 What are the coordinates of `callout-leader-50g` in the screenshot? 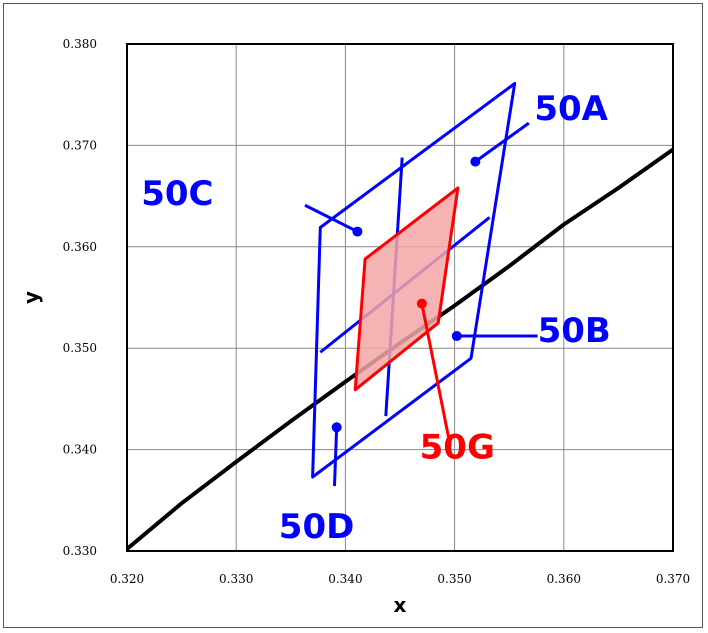 It's located at (436, 374).